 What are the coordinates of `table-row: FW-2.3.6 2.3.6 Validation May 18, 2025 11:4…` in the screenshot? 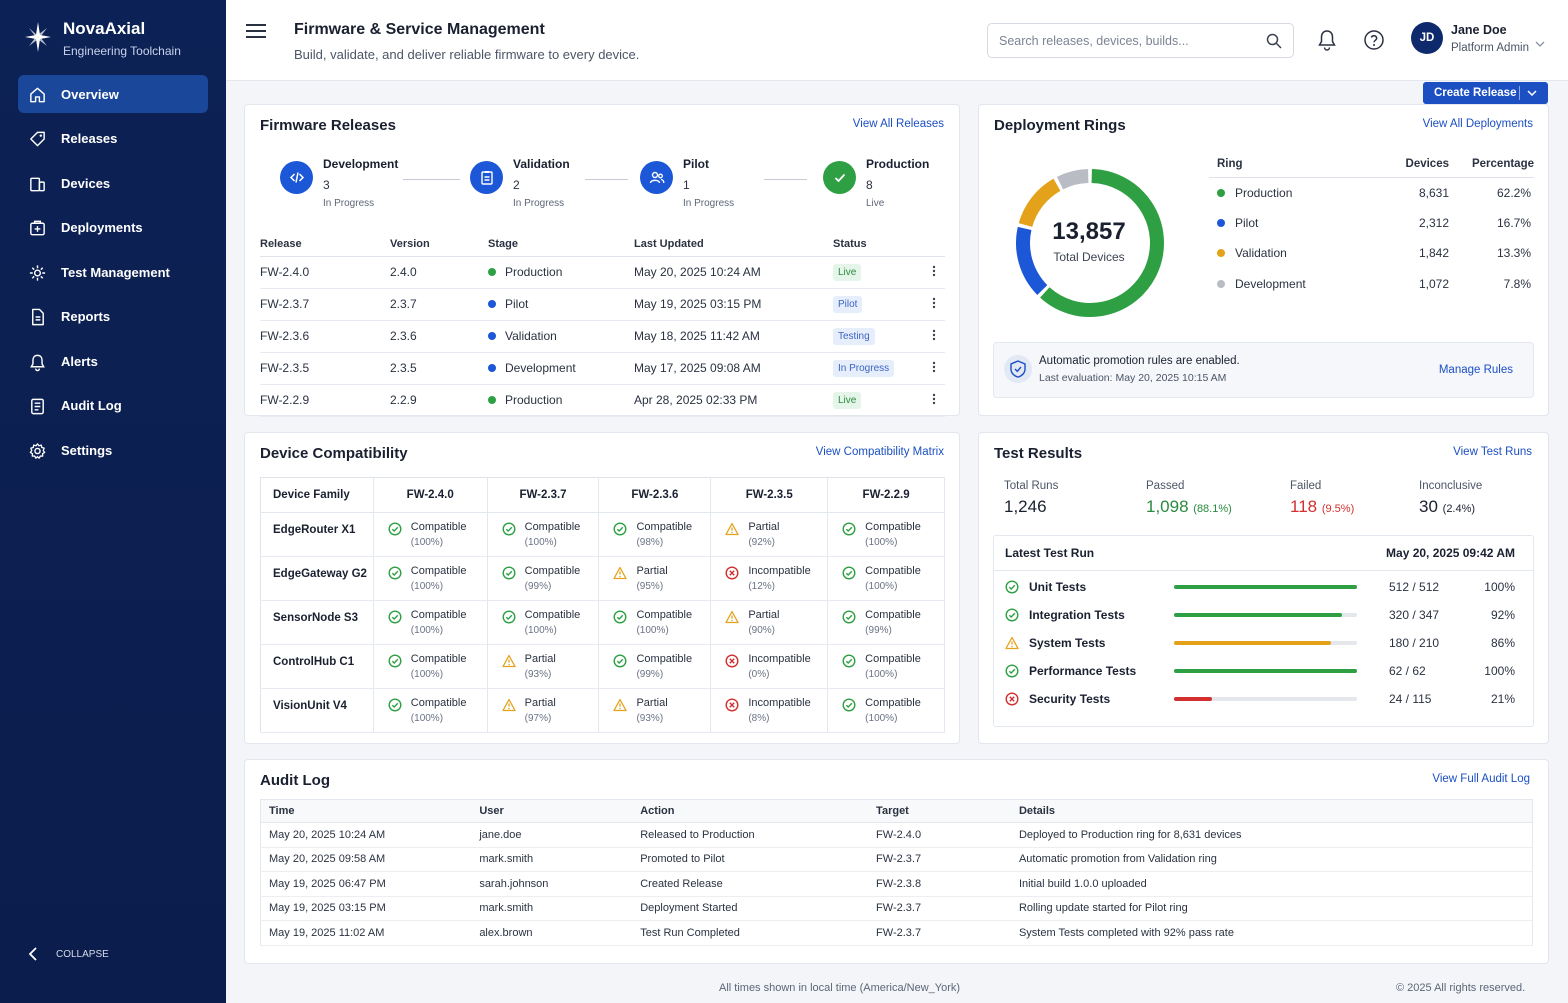 It's located at (602, 336).